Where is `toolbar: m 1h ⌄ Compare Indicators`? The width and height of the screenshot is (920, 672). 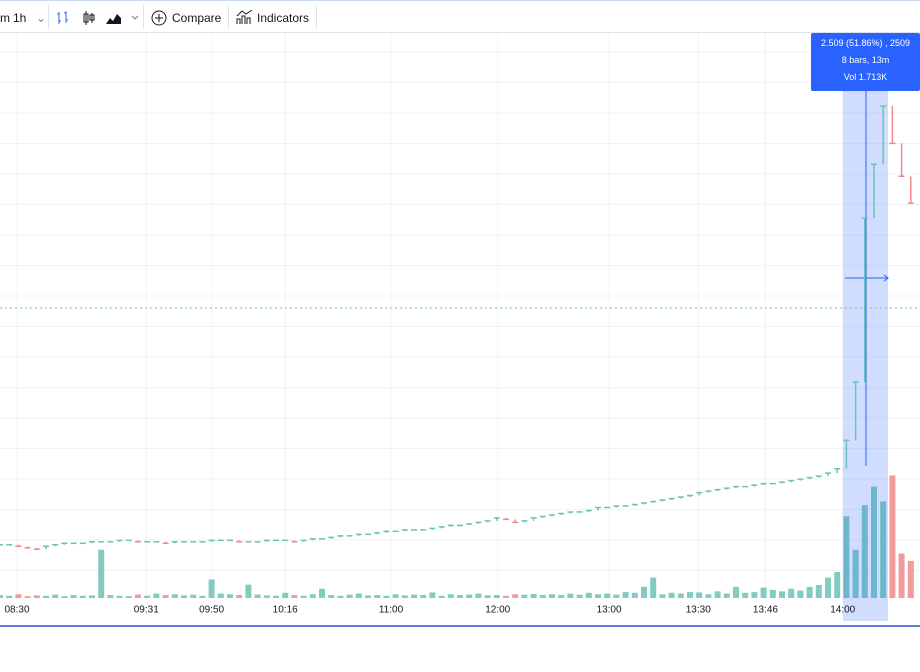
toolbar: m 1h ⌄ Compare Indicators is located at coordinates (460, 16).